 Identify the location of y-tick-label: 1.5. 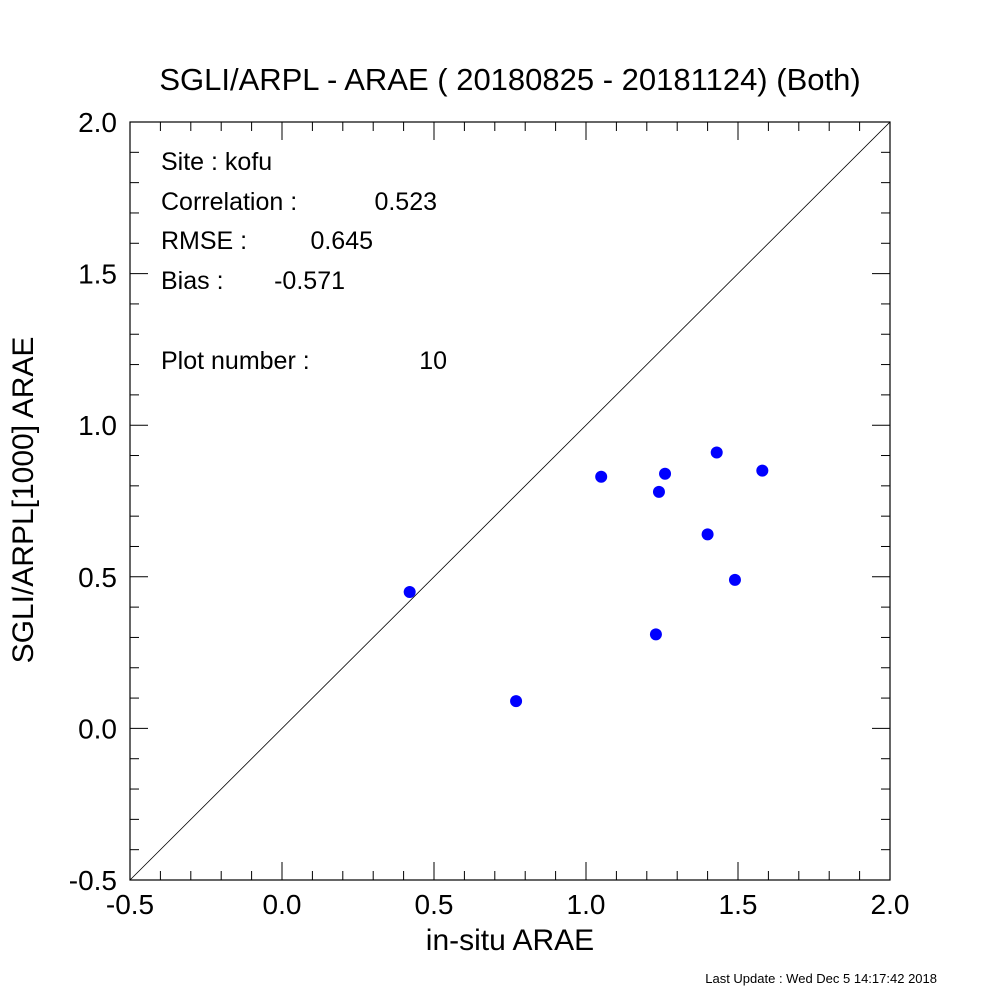
(97, 274).